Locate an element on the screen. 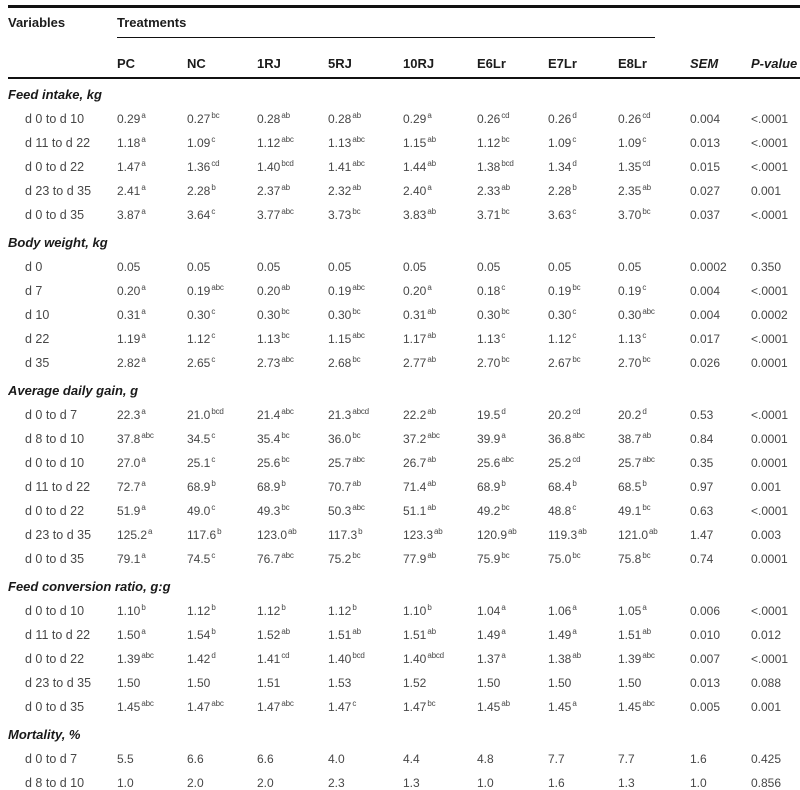 This screenshot has width=800, height=790. value-cell: 68.4b is located at coordinates (562, 487).